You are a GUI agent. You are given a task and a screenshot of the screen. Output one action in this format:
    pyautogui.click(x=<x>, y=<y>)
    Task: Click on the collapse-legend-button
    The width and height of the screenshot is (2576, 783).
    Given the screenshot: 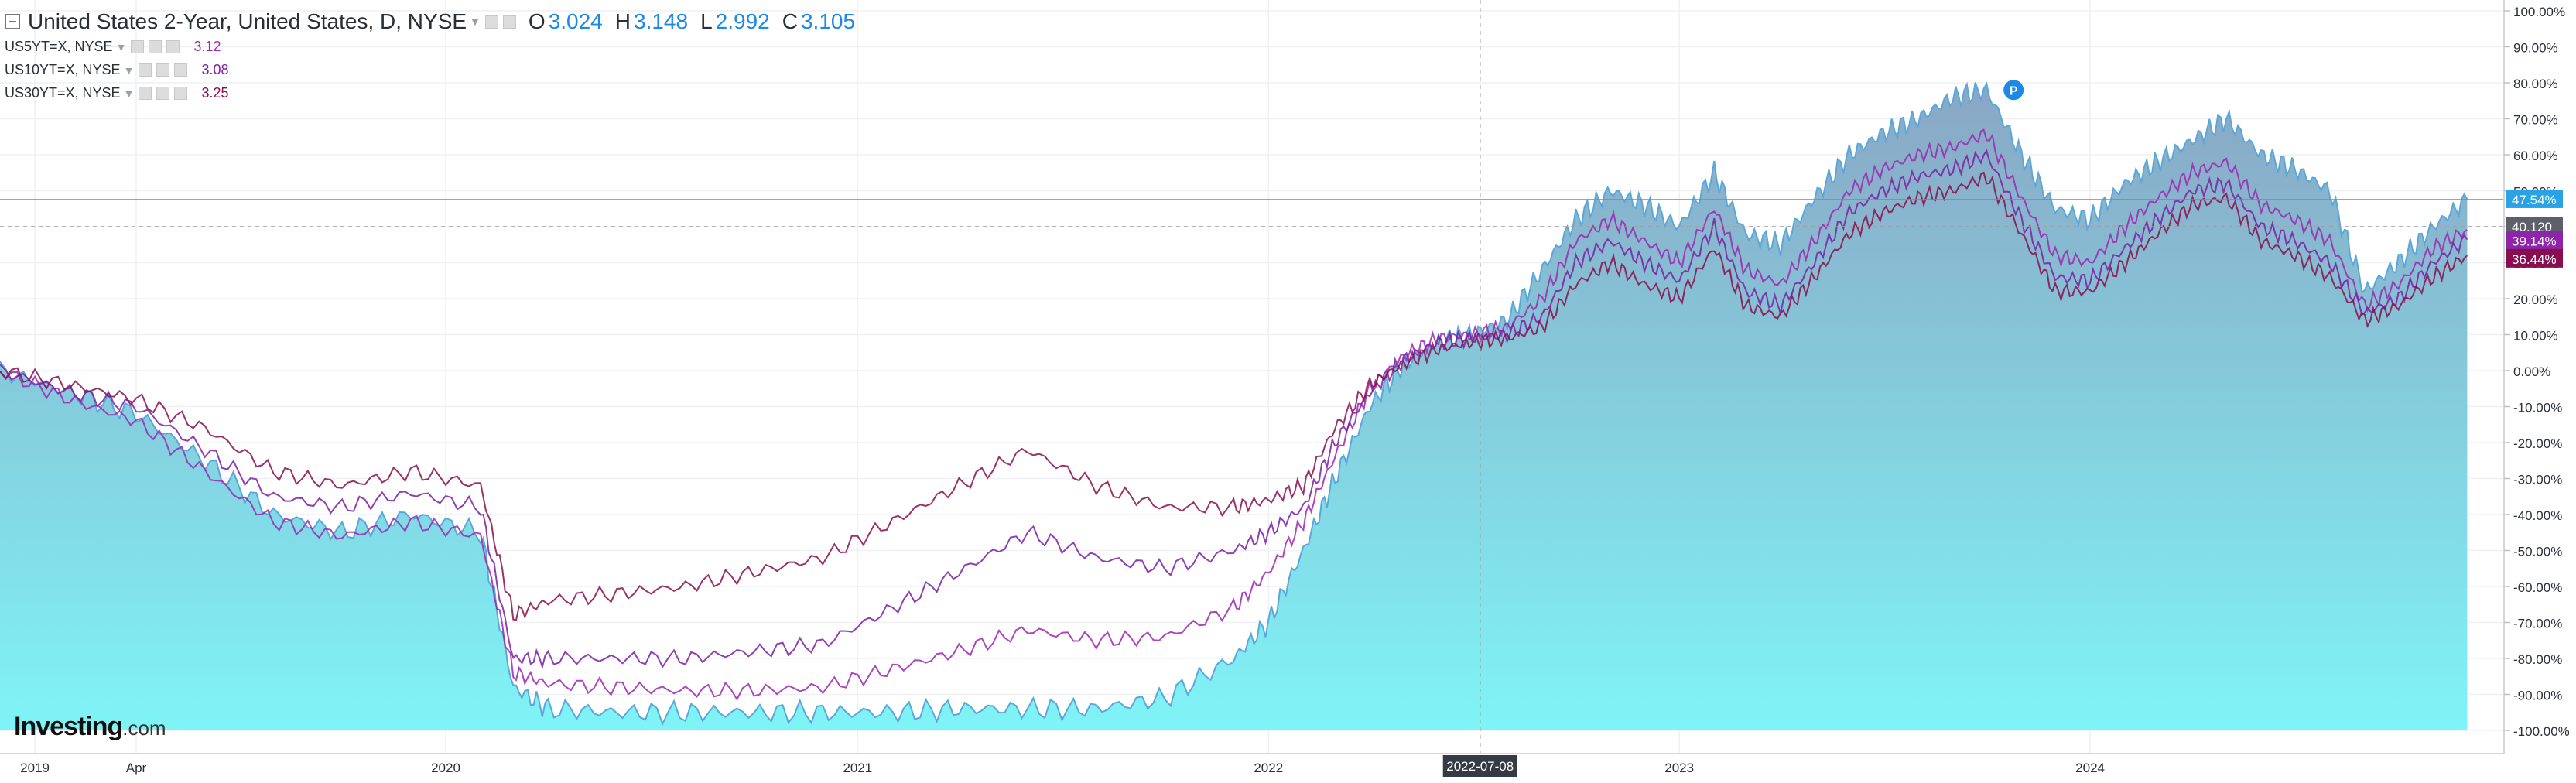 What is the action you would take?
    pyautogui.click(x=13, y=21)
    